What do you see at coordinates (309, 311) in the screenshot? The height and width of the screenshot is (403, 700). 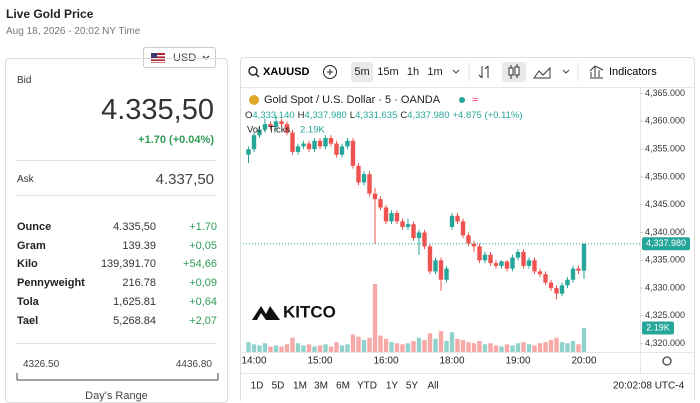 I see `logo: KITCO` at bounding box center [309, 311].